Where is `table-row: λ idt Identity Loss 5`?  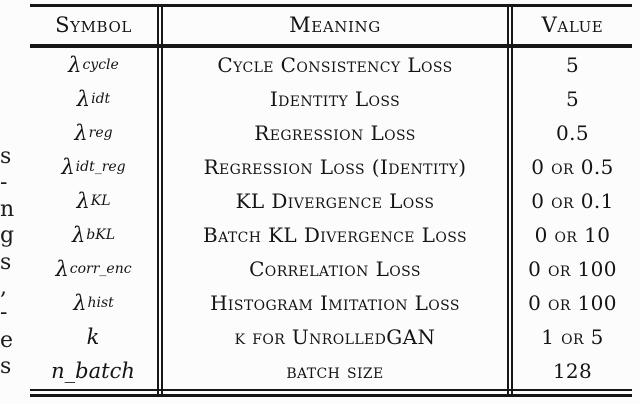 table-row: λ idt Identity Loss 5 is located at coordinates (331, 99).